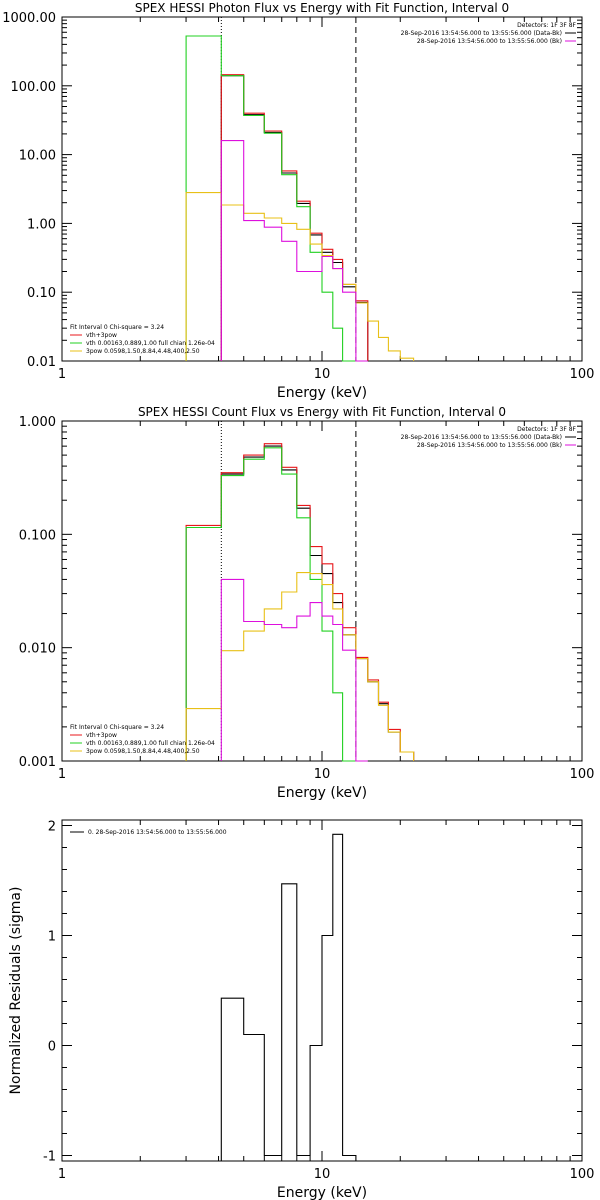 The width and height of the screenshot is (600, 1200). Describe the element at coordinates (37, 422) in the screenshot. I see `y-tick-label: 1.000` at that location.